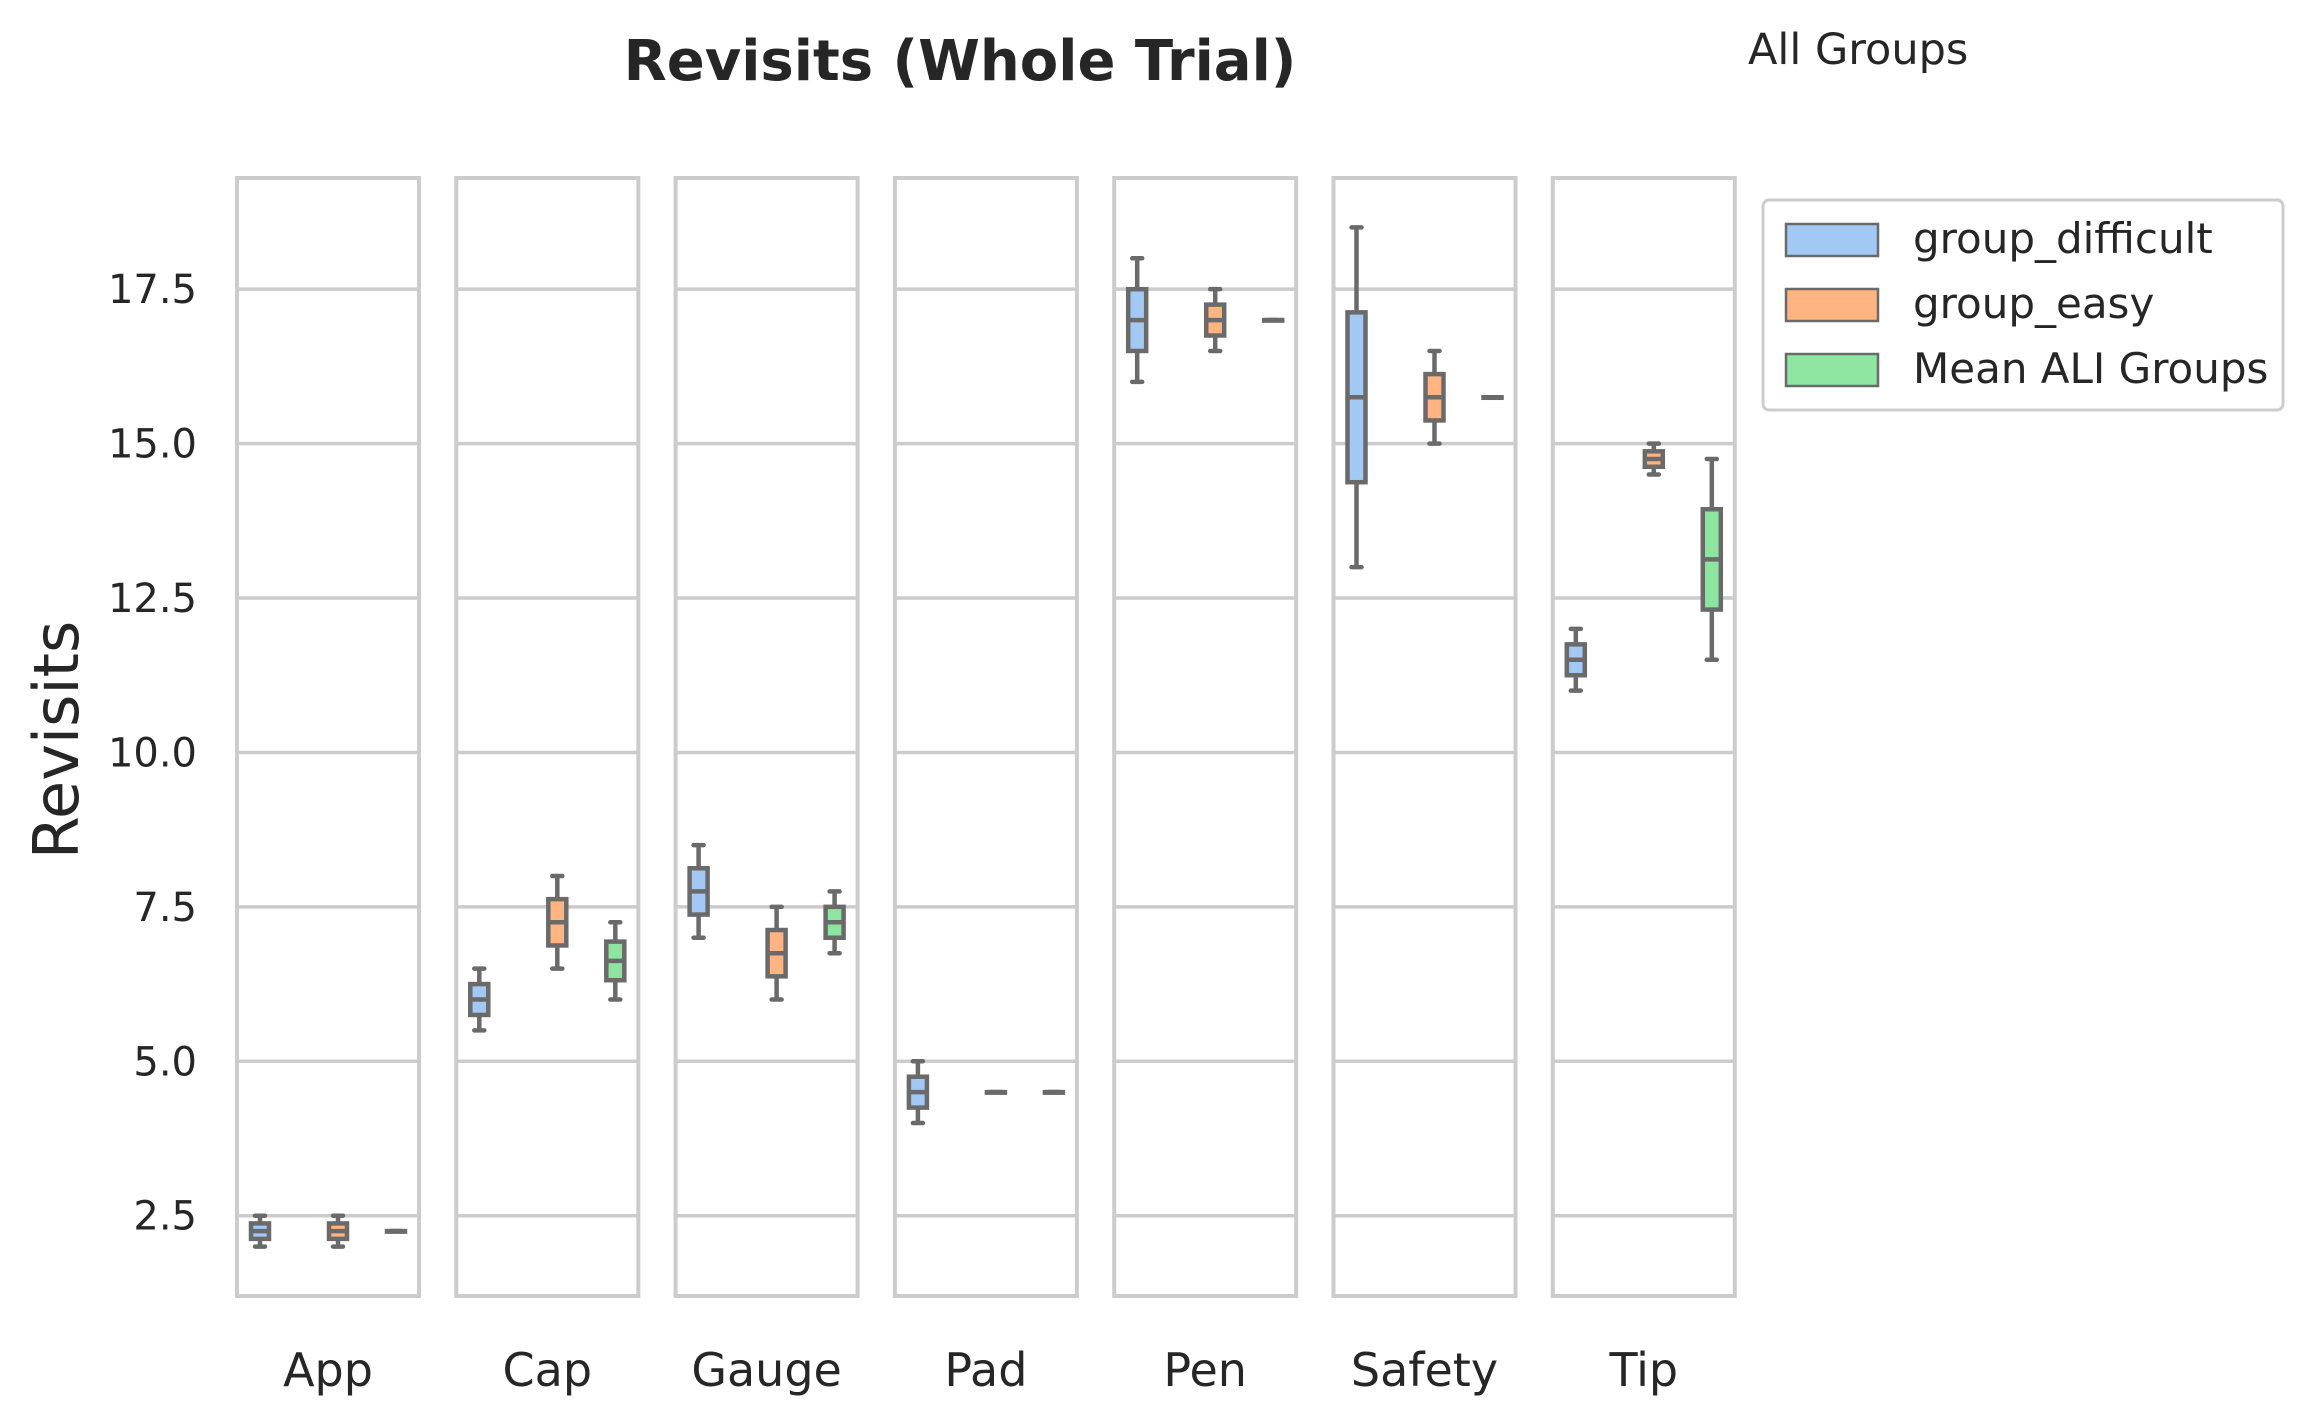  I want to click on legend-frame, so click(2023, 305).